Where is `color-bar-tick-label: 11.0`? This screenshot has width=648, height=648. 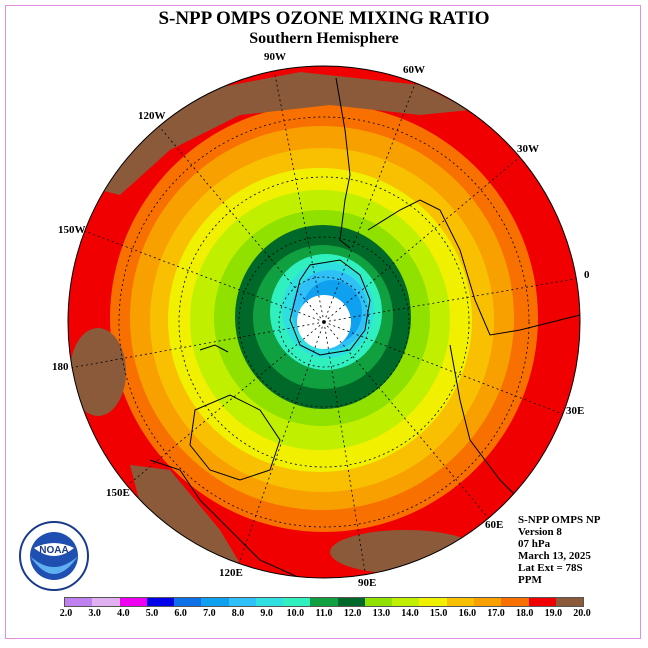
color-bar-tick-label: 11.0 is located at coordinates (324, 613).